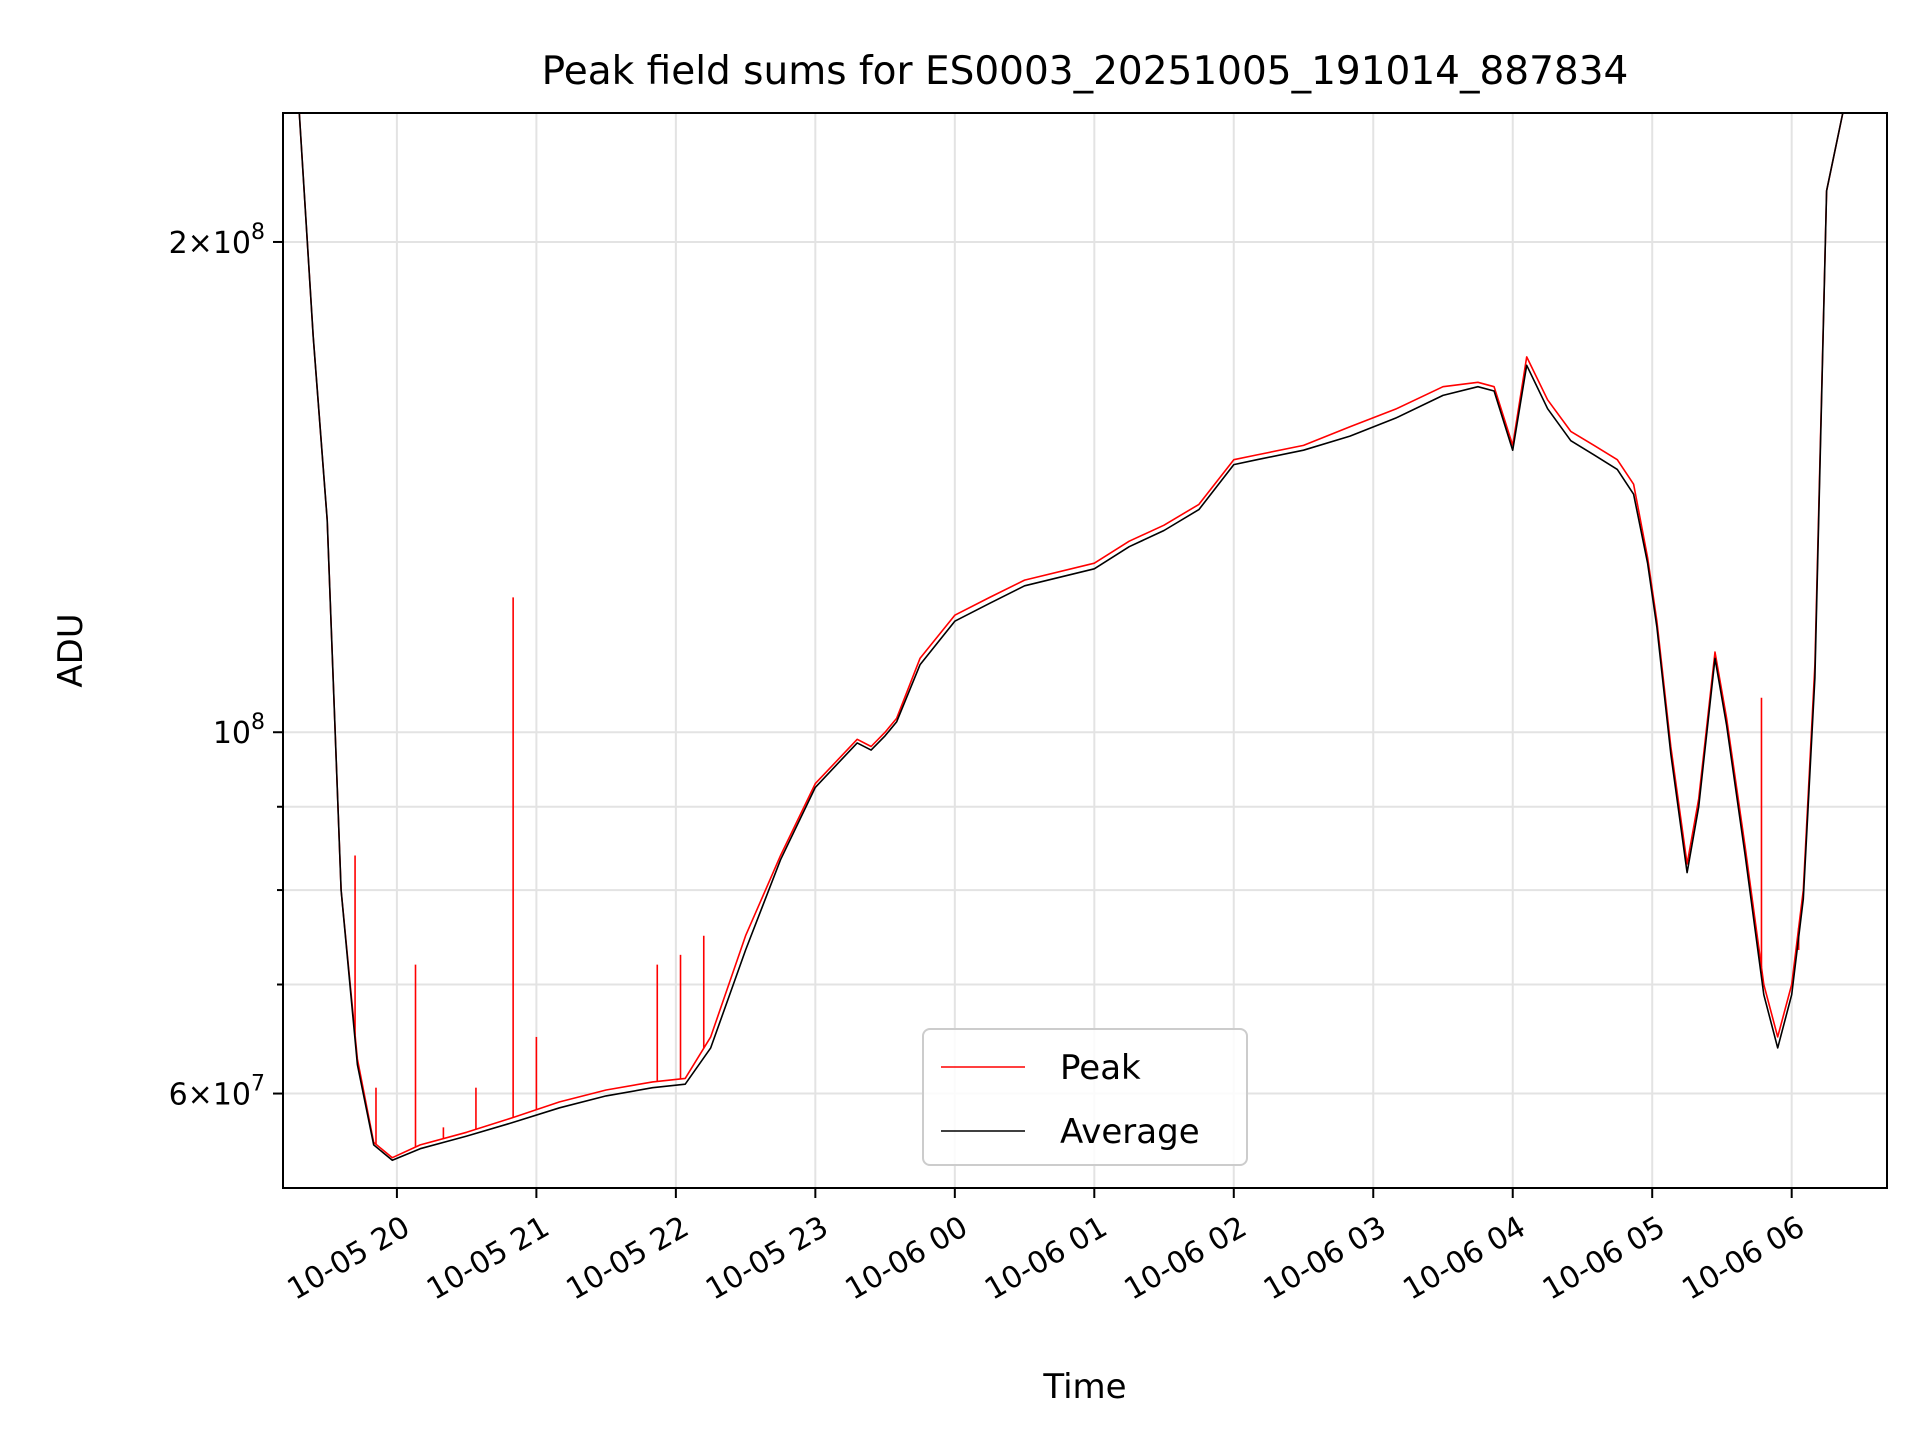 The image size is (1920, 1440). What do you see at coordinates (239, 730) in the screenshot?
I see `y-tick-label: 108` at bounding box center [239, 730].